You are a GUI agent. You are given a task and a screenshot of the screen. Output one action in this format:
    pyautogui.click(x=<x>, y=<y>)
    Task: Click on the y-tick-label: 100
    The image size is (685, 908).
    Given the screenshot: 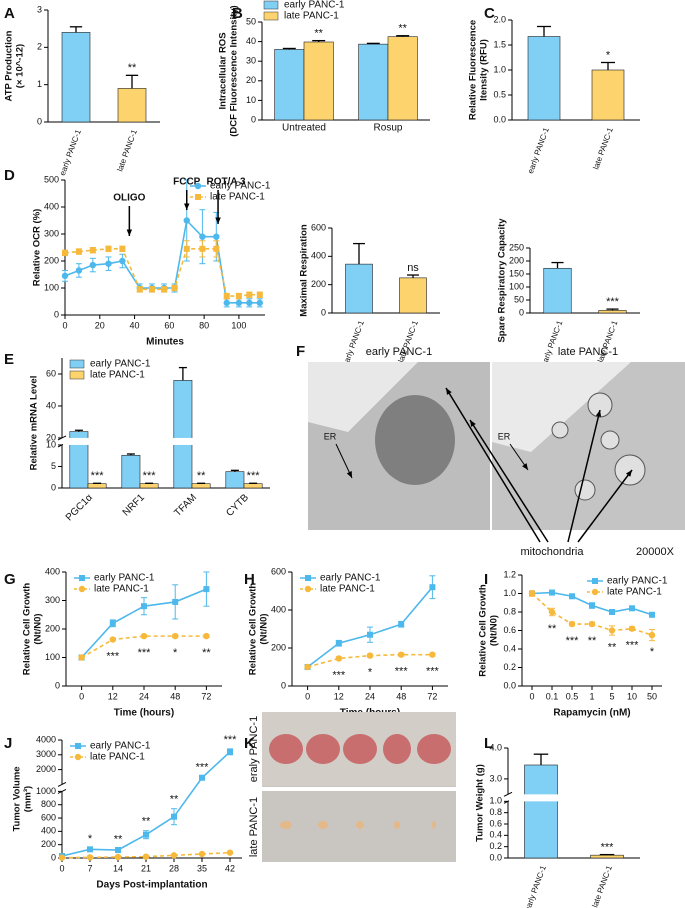 What is the action you would take?
    pyautogui.click(x=516, y=286)
    